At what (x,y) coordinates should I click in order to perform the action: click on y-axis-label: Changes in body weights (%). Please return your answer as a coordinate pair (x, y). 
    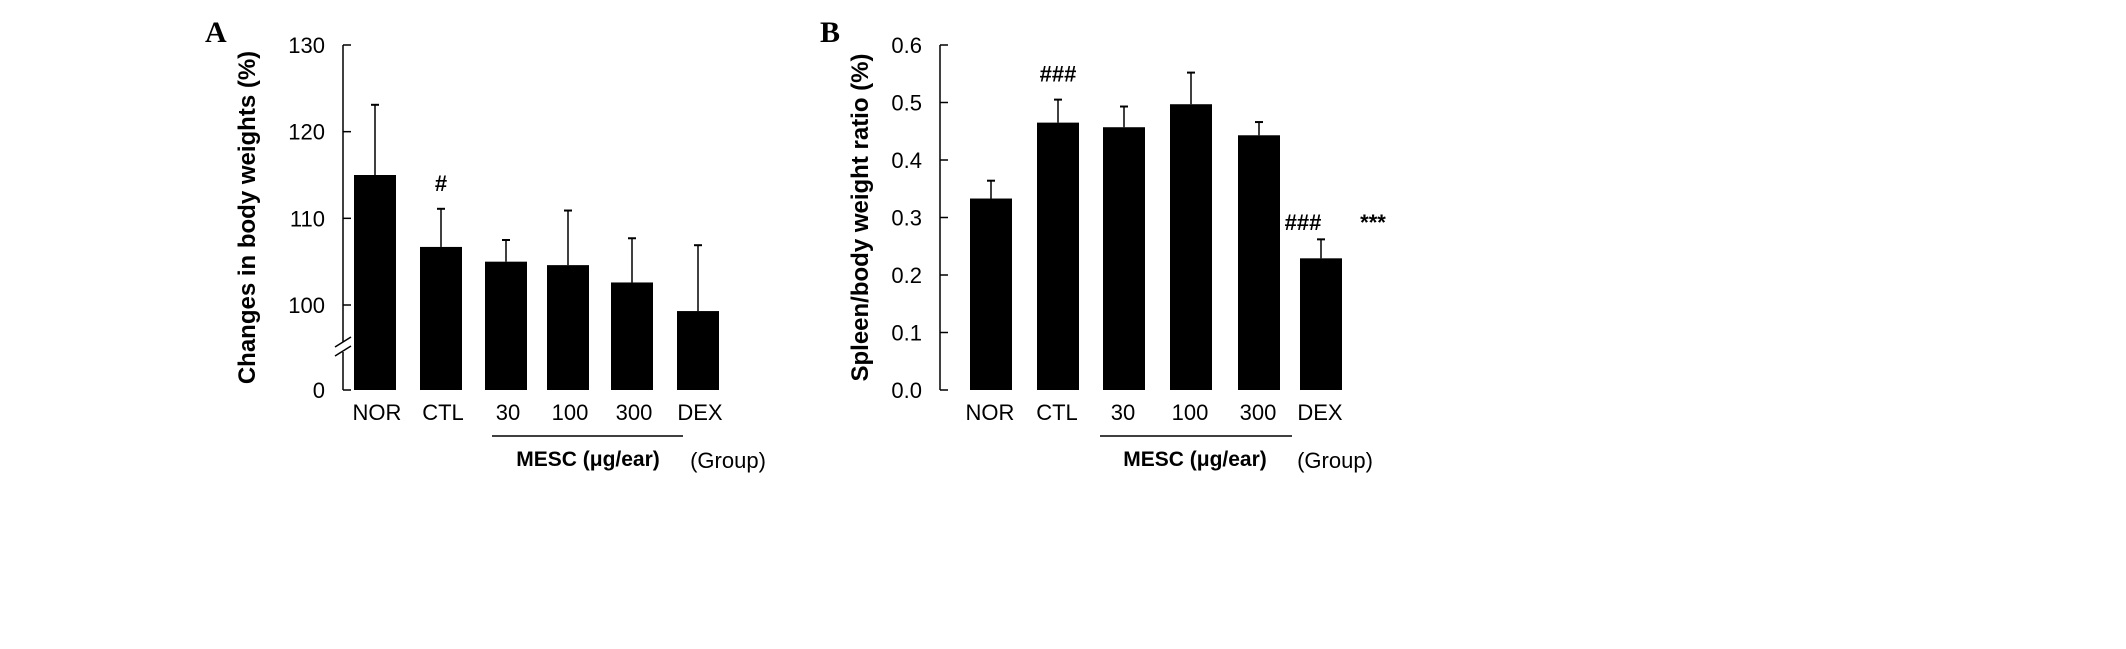
    Looking at the image, I should click on (247, 217).